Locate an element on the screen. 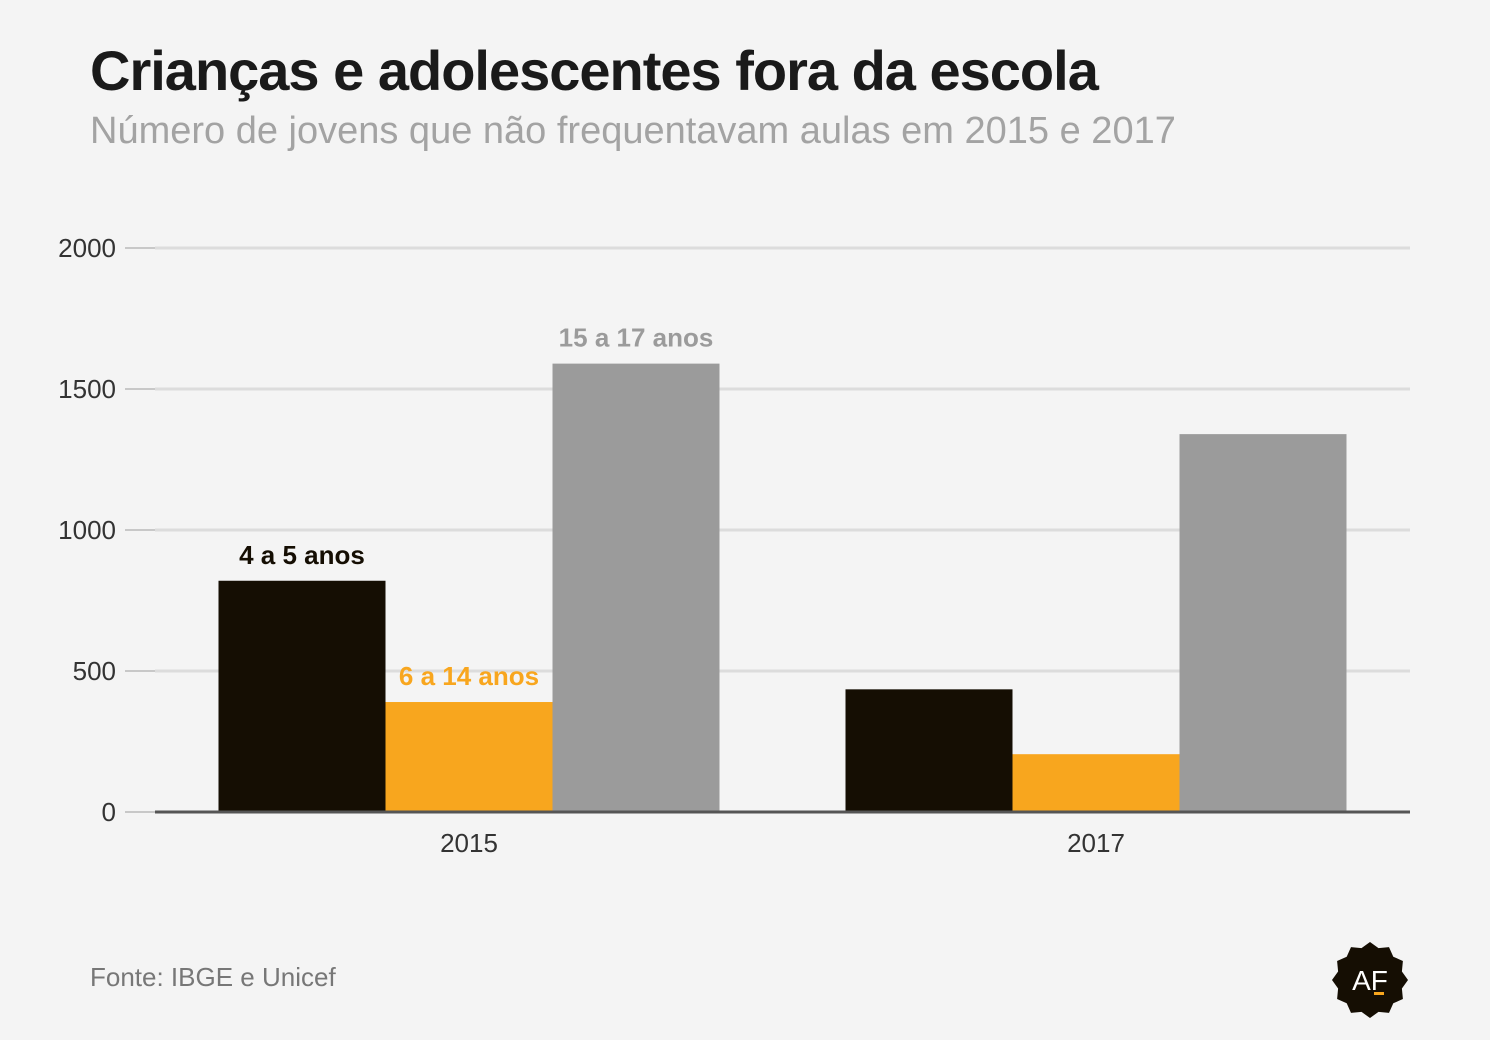 The width and height of the screenshot is (1490, 1040). af-badge-icon: AF is located at coordinates (1370, 980).